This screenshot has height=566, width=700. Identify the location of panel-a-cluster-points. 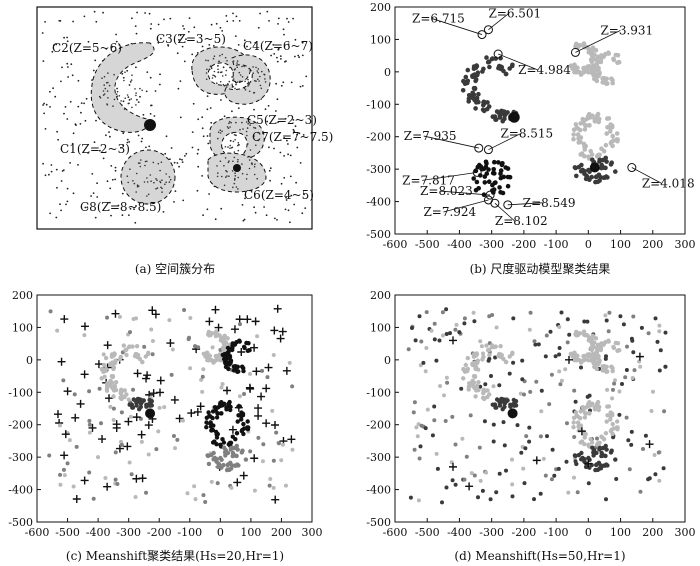
(182, 125).